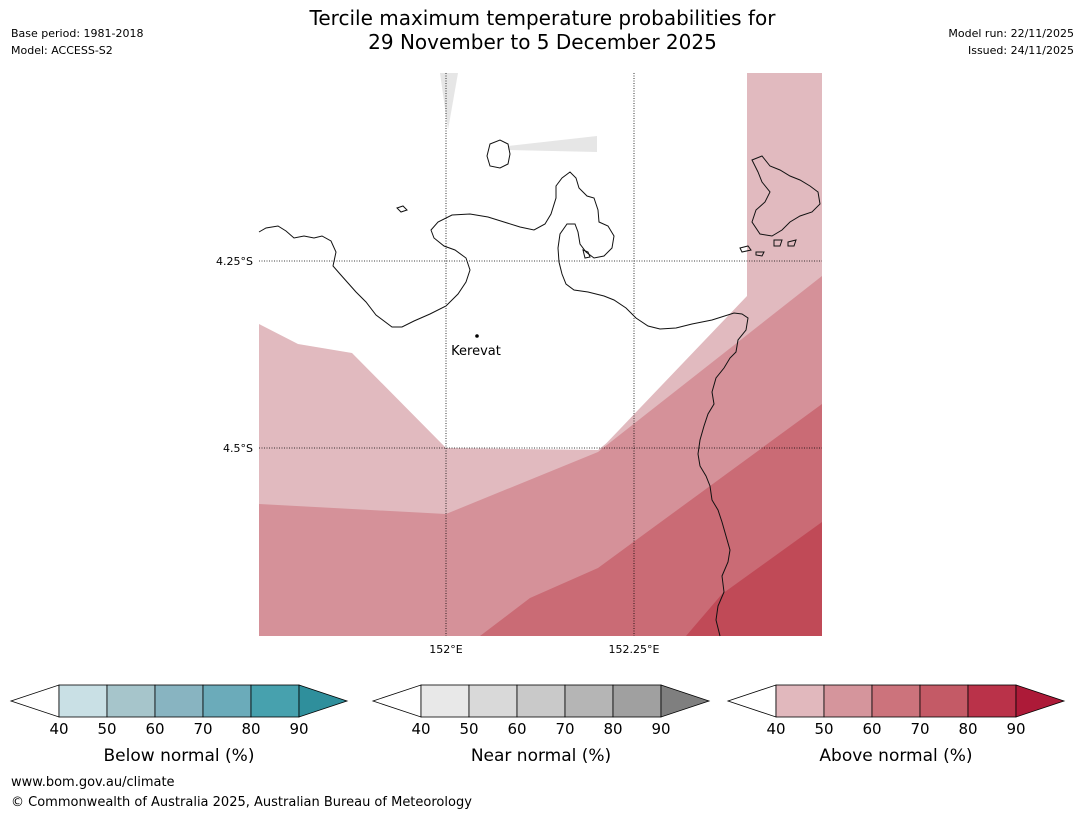 Image resolution: width=1085 pixels, height=816 pixels. I want to click on issued-date: Issued: 24/11/2025, so click(1020, 50).